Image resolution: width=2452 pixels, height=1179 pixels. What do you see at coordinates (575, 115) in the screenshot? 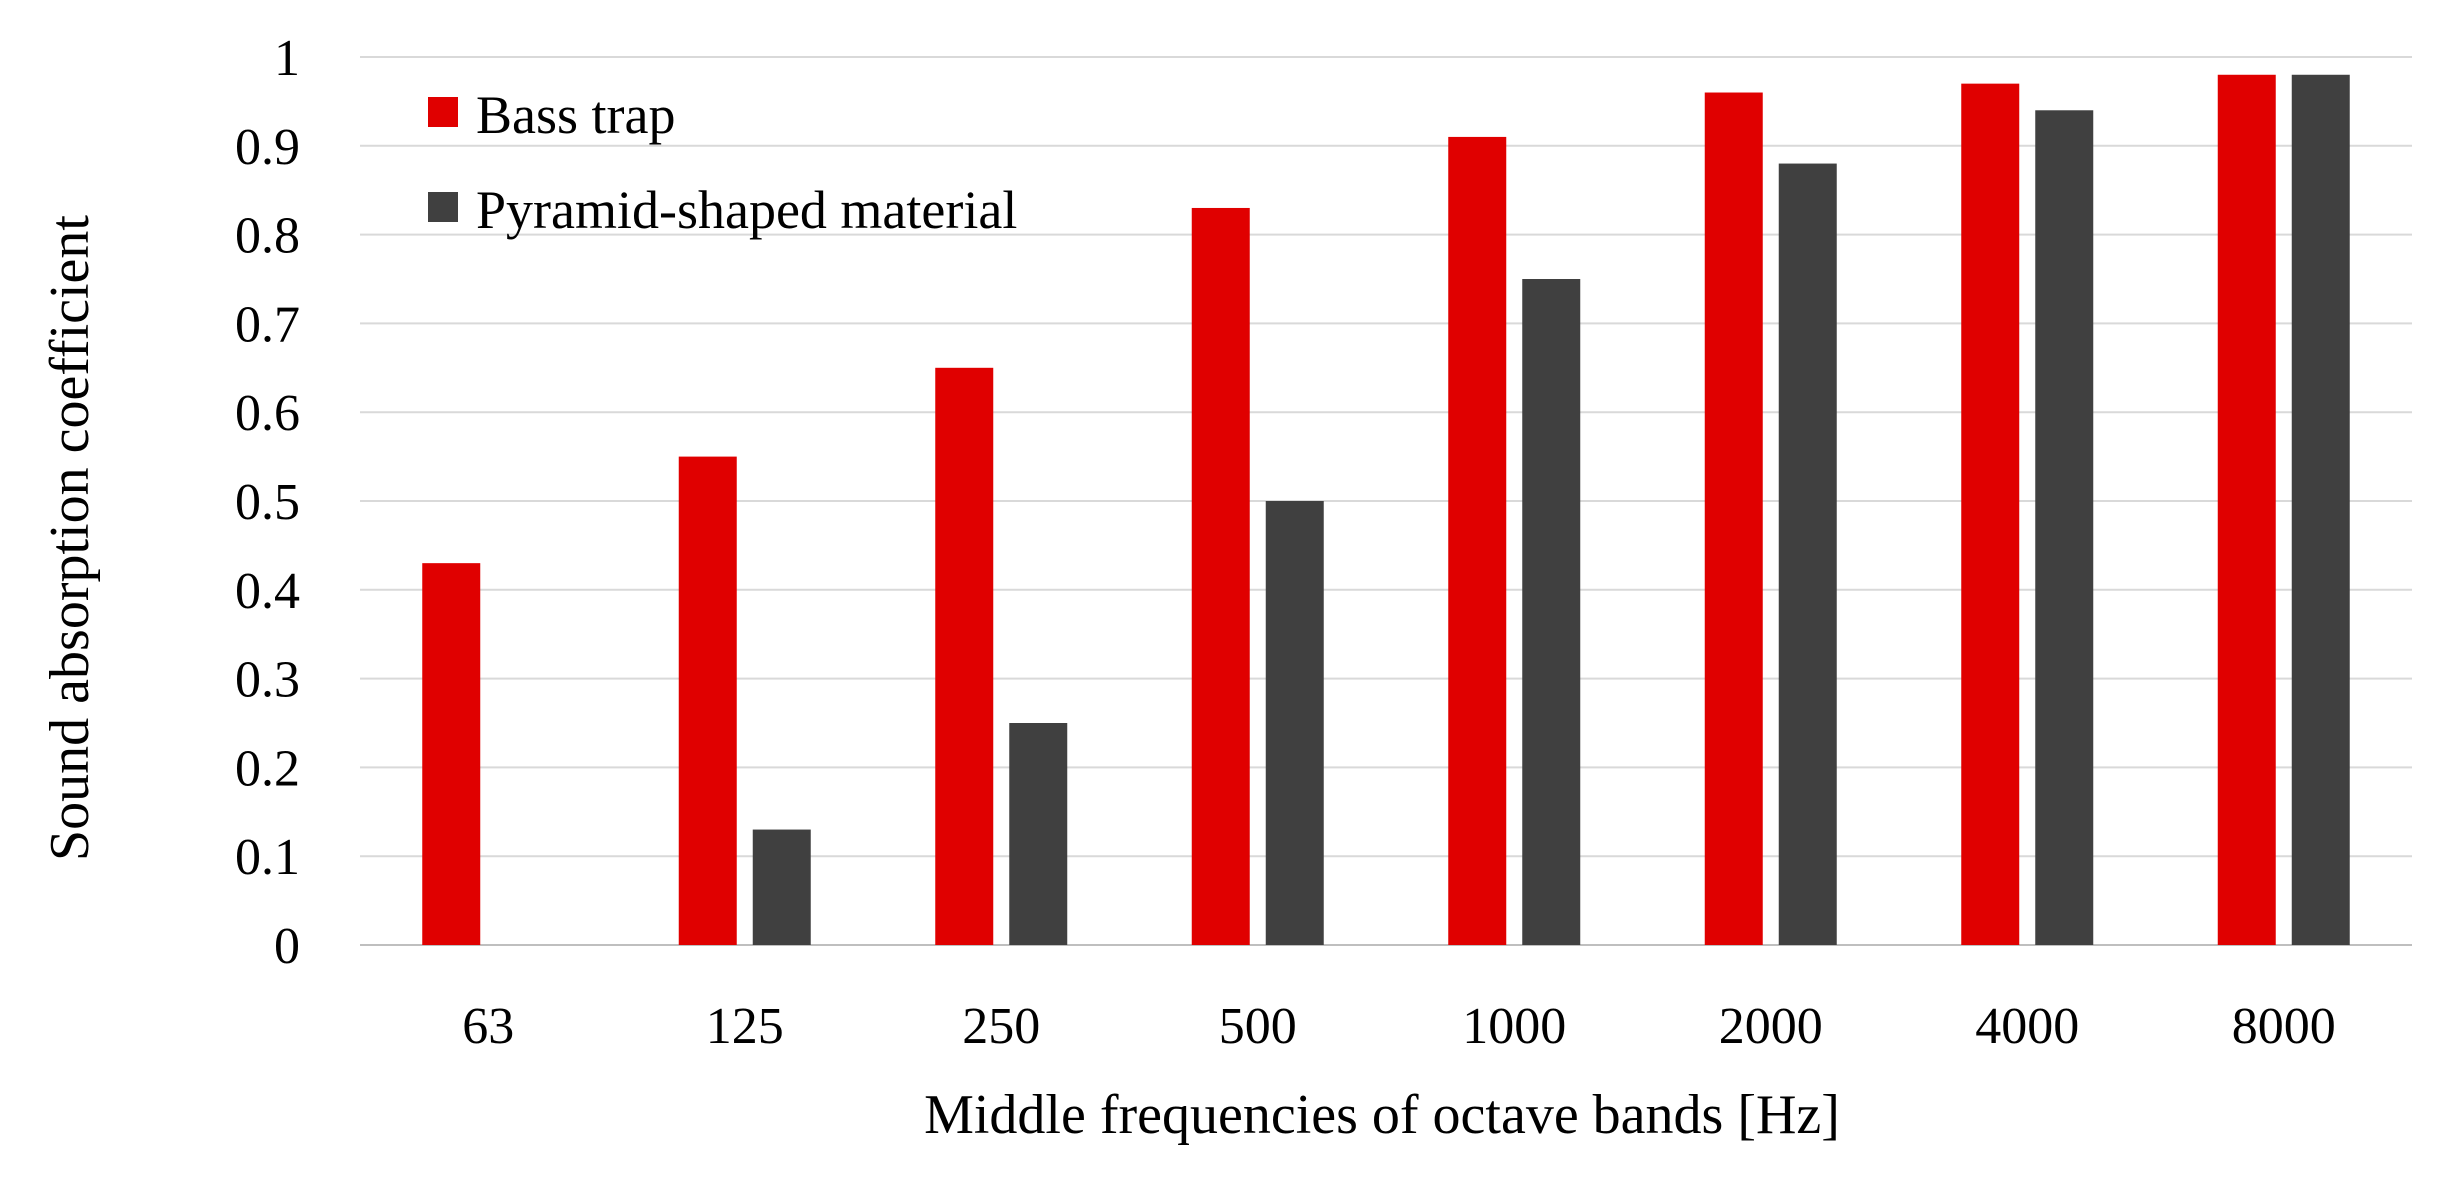
I see `legend-label: Bass trap` at bounding box center [575, 115].